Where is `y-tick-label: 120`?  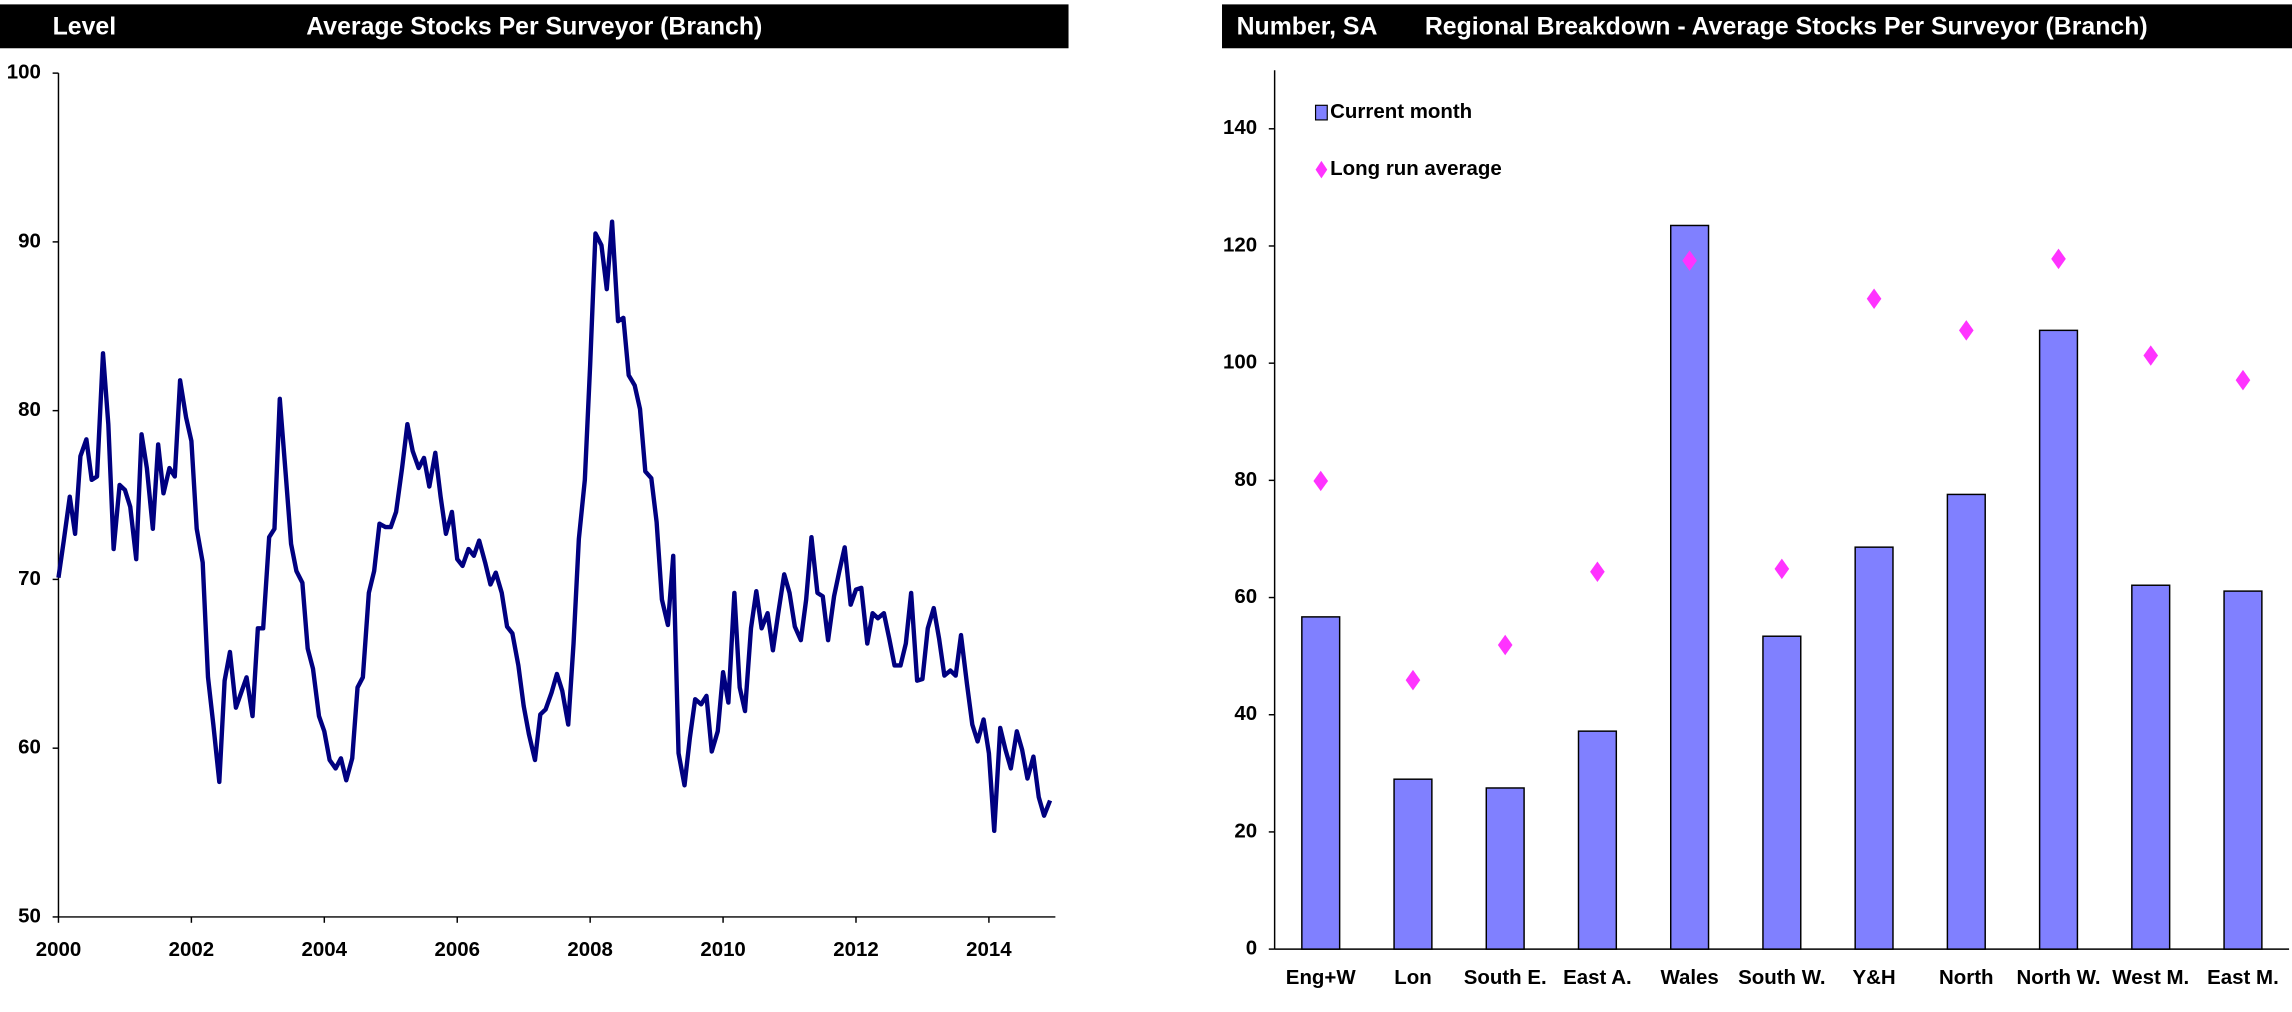 y-tick-label: 120 is located at coordinates (1240, 244).